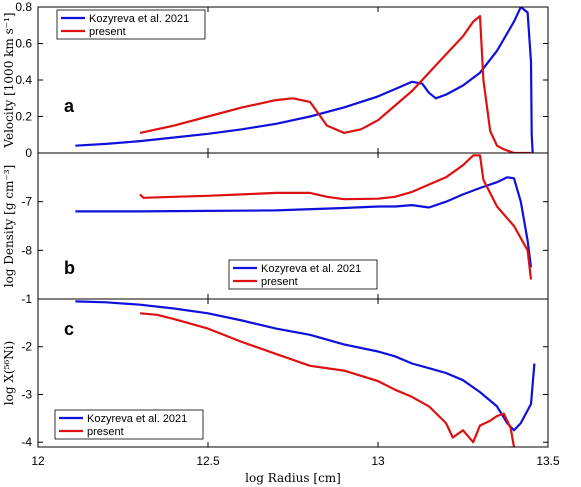 Image resolution: width=581 pixels, height=487 pixels. Describe the element at coordinates (69, 106) in the screenshot. I see `panel-label: a` at that location.